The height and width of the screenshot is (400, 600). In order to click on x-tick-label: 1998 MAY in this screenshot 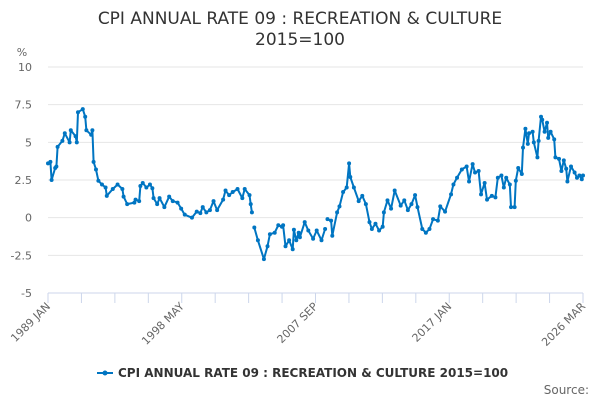, I will do `click(163, 324)`.